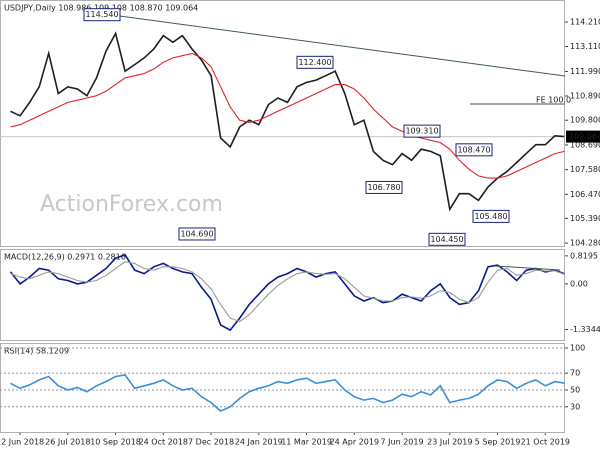 This screenshot has width=600, height=450. What do you see at coordinates (131, 204) in the screenshot?
I see `watermark: ActionForex.com` at bounding box center [131, 204].